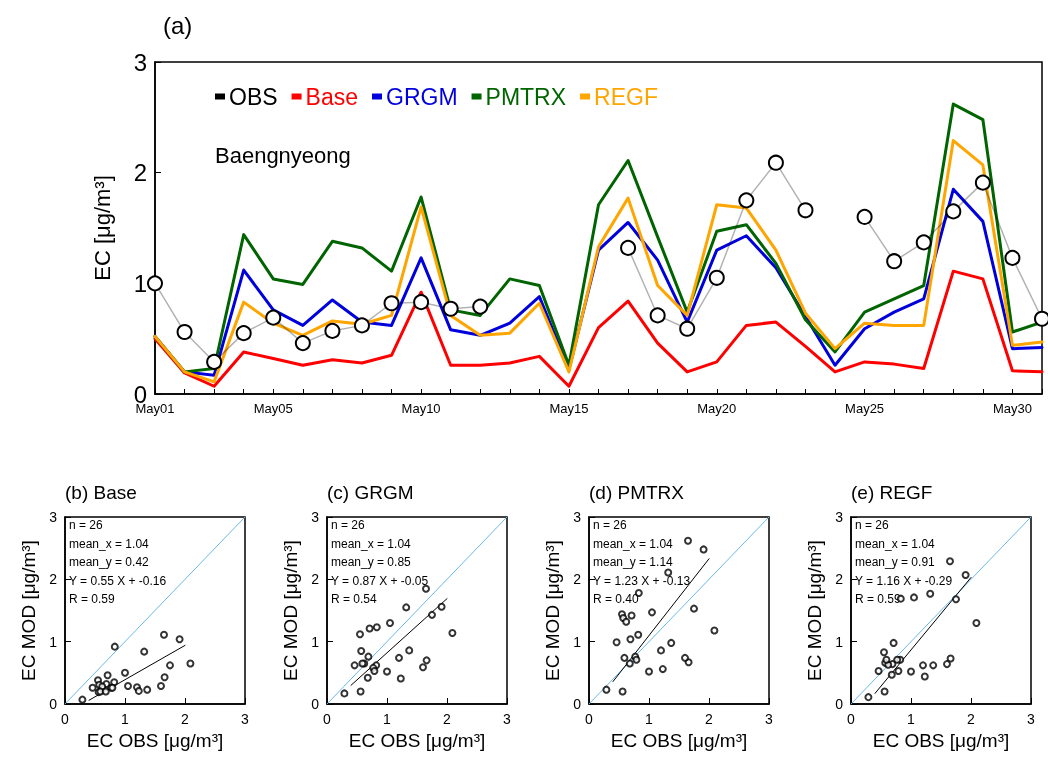 The image size is (1048, 759). I want to click on annotation: R = 0.40, so click(616, 599).